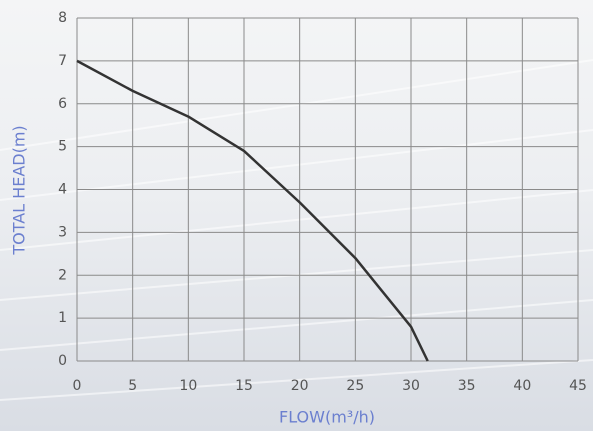 This screenshot has height=431, width=593. What do you see at coordinates (132, 386) in the screenshot?
I see `x-tick-label: 5` at bounding box center [132, 386].